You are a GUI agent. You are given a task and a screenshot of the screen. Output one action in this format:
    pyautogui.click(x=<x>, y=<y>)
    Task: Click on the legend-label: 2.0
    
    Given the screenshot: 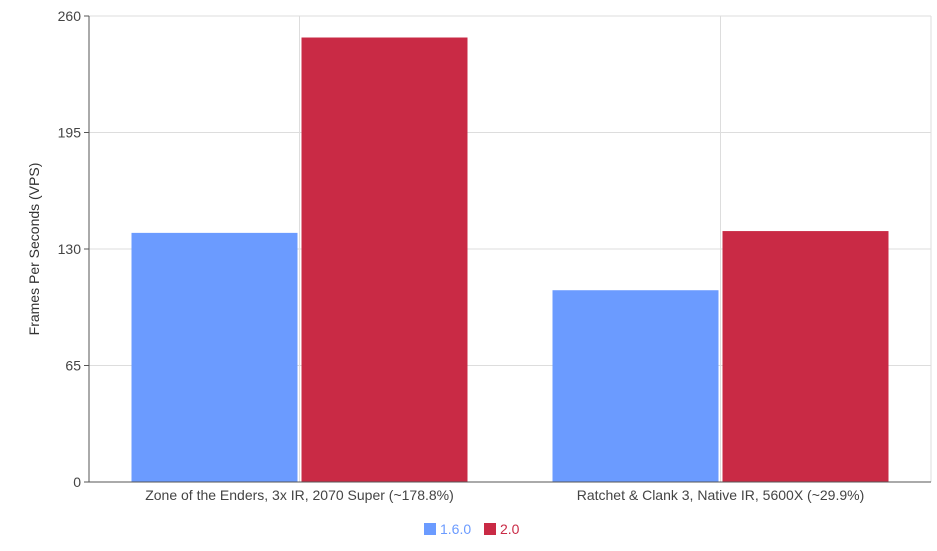 What is the action you would take?
    pyautogui.click(x=510, y=529)
    